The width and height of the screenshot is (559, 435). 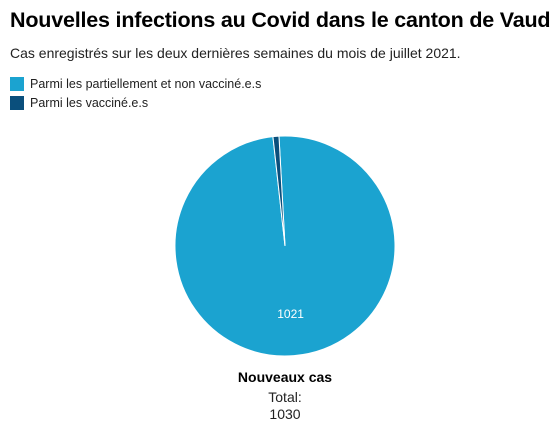 I want to click on legend-swatch-vaccinated, so click(x=17, y=102).